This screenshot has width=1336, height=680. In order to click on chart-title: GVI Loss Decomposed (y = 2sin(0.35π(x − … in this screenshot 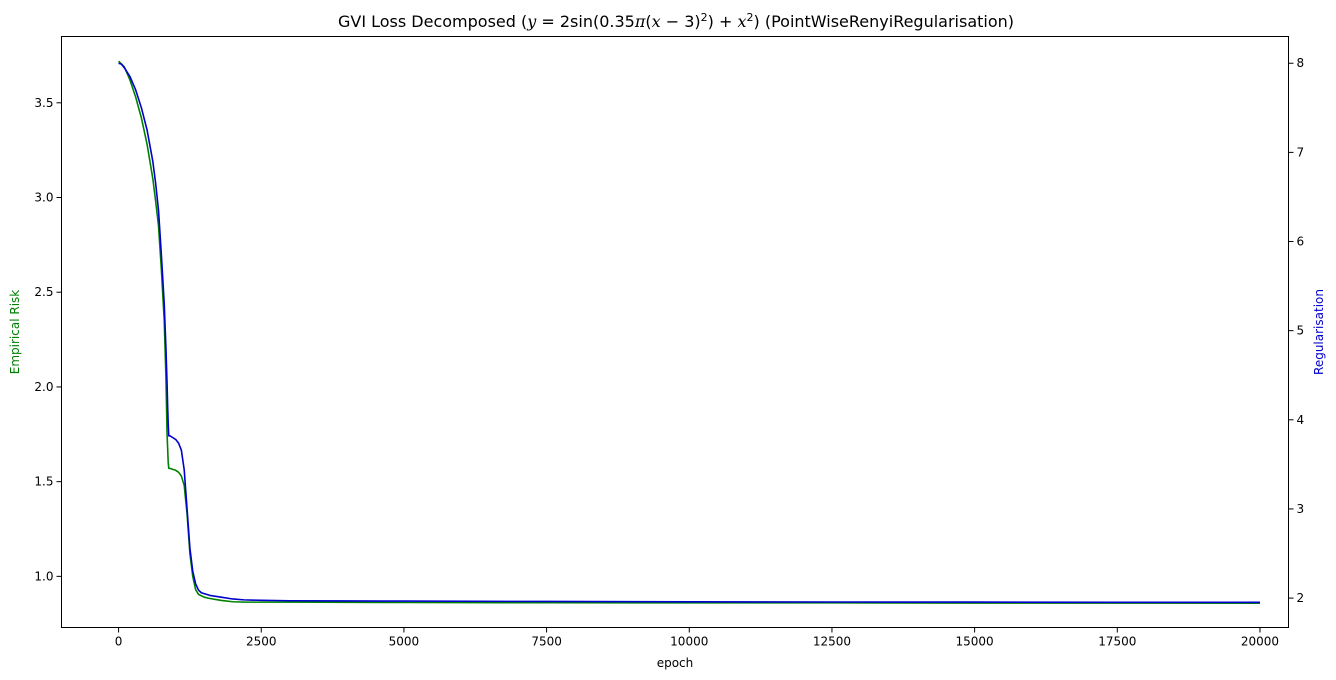, I will do `click(676, 21)`.